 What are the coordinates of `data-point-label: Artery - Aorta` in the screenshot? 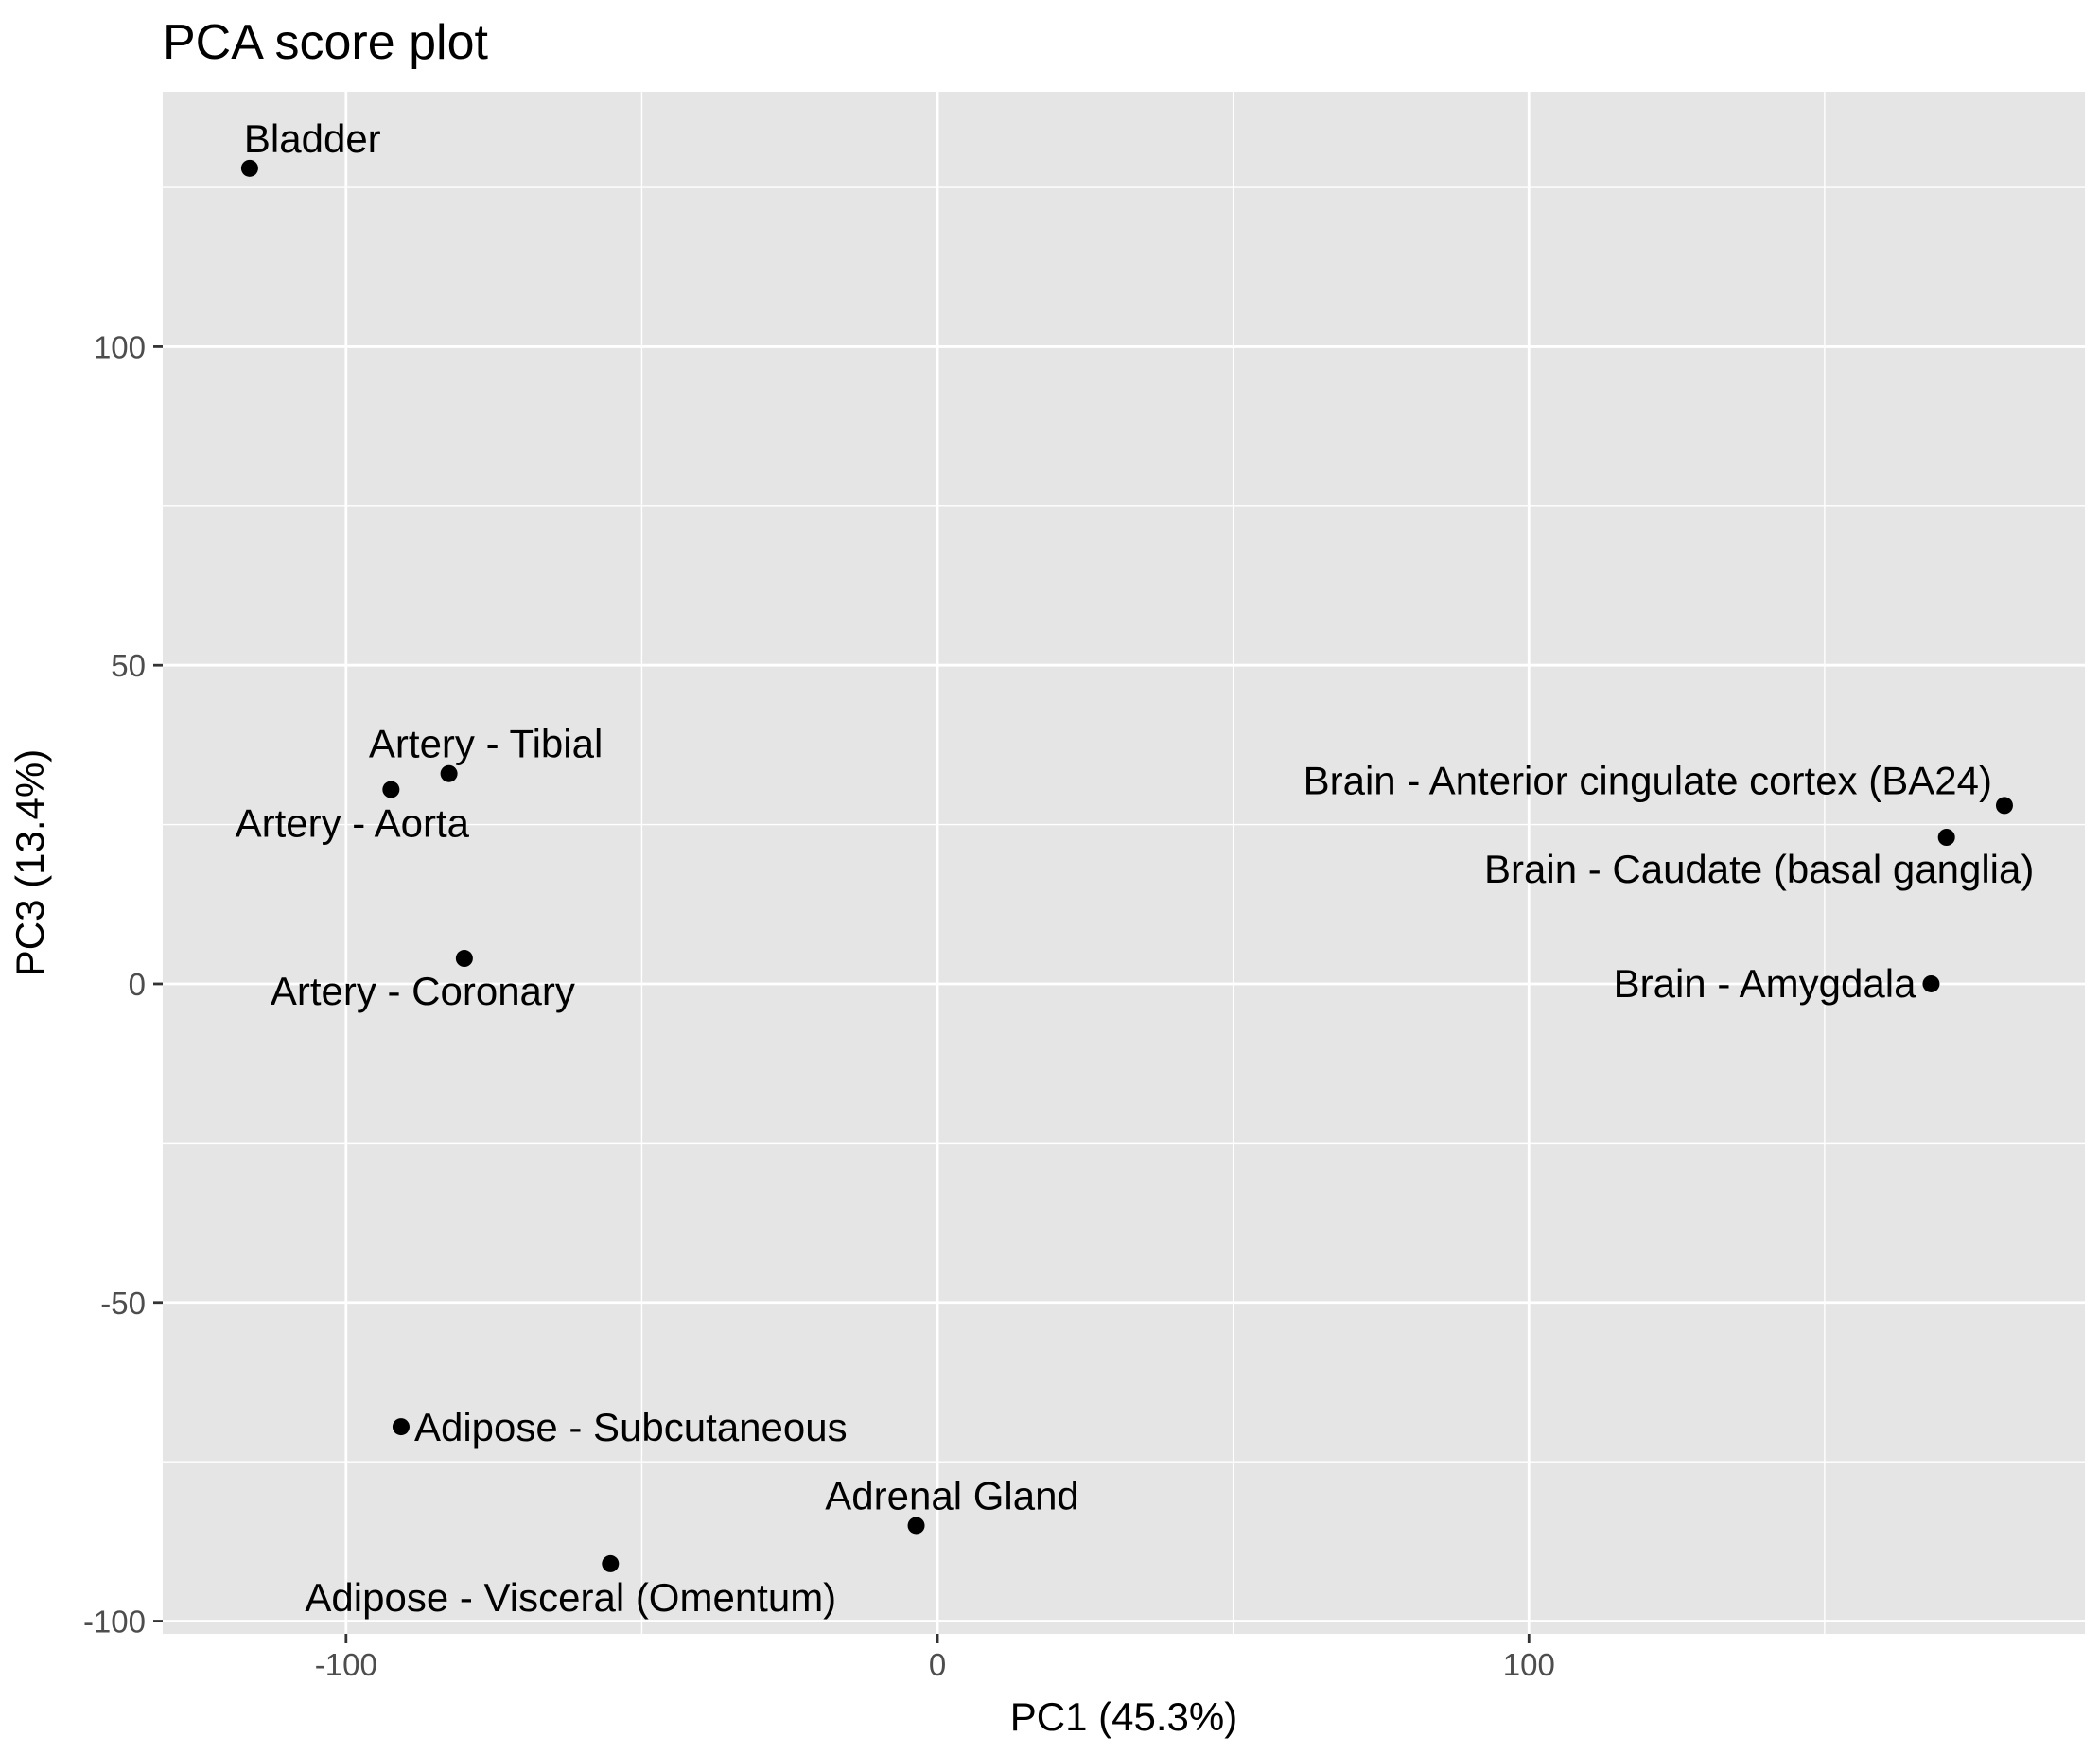 It's located at (353, 823).